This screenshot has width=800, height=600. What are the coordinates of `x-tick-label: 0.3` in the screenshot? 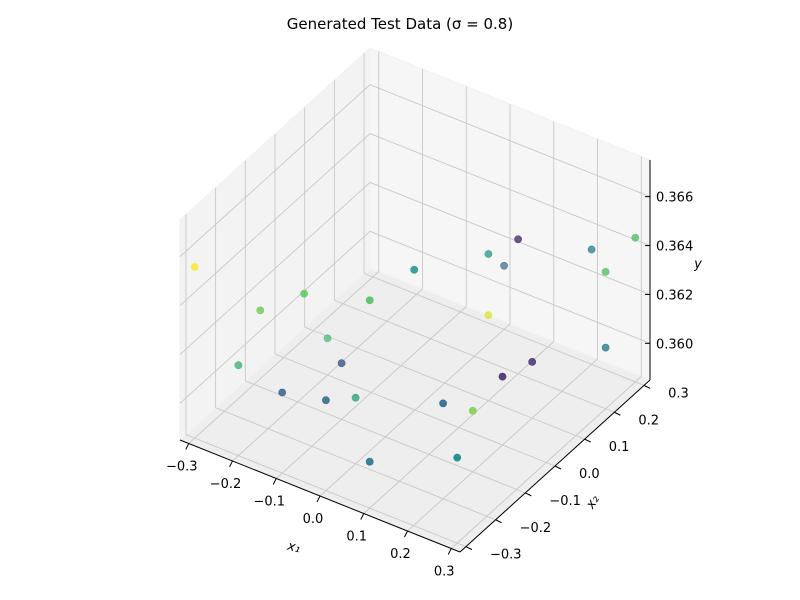 It's located at (444, 572).